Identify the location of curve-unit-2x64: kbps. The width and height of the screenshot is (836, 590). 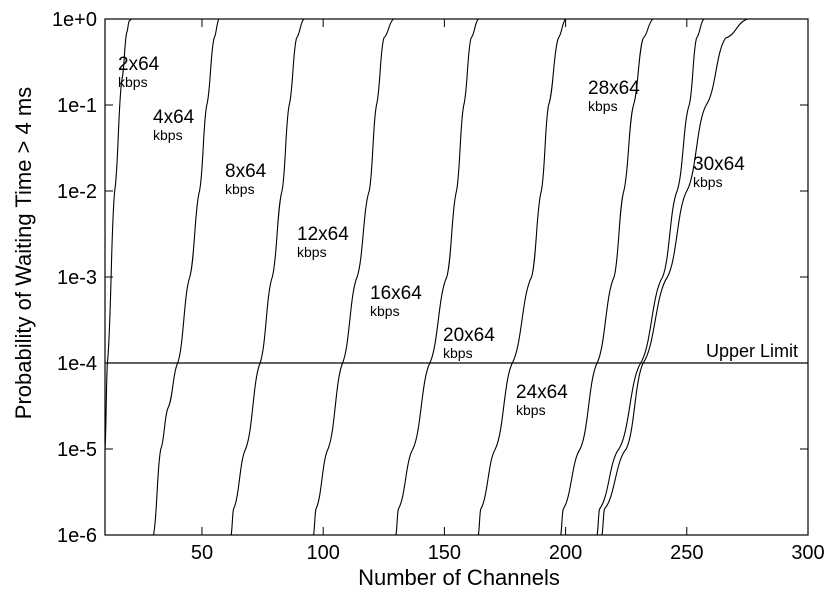
(133, 82).